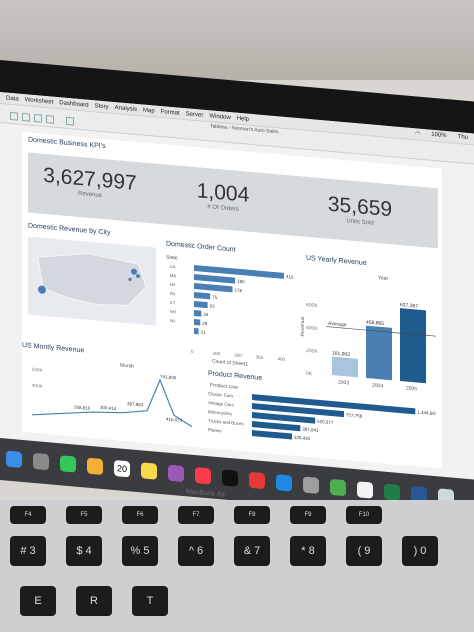 Image resolution: width=474 pixels, height=632 pixels. I want to click on notes-icon, so click(149, 471).